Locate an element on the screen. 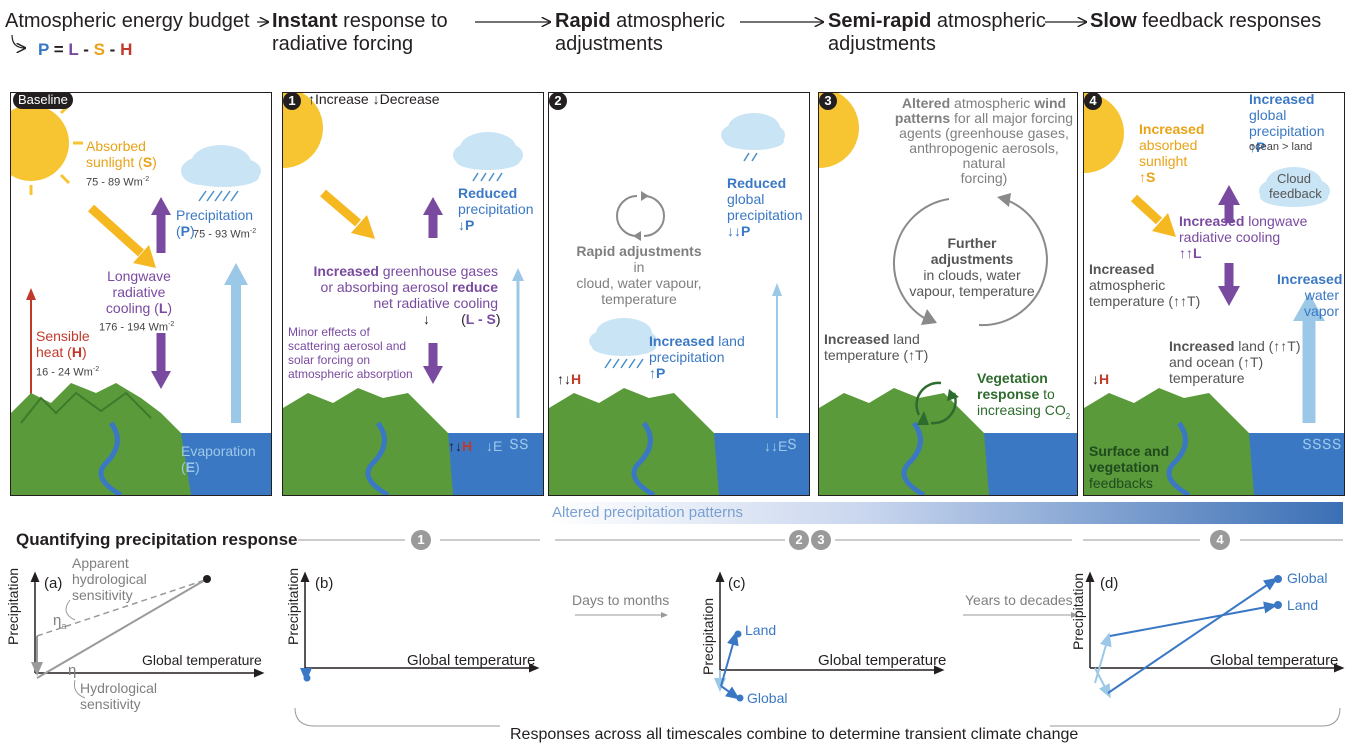 Image resolution: width=1355 pixels, height=750 pixels. eta-a-label: ηa is located at coordinates (59, 621).